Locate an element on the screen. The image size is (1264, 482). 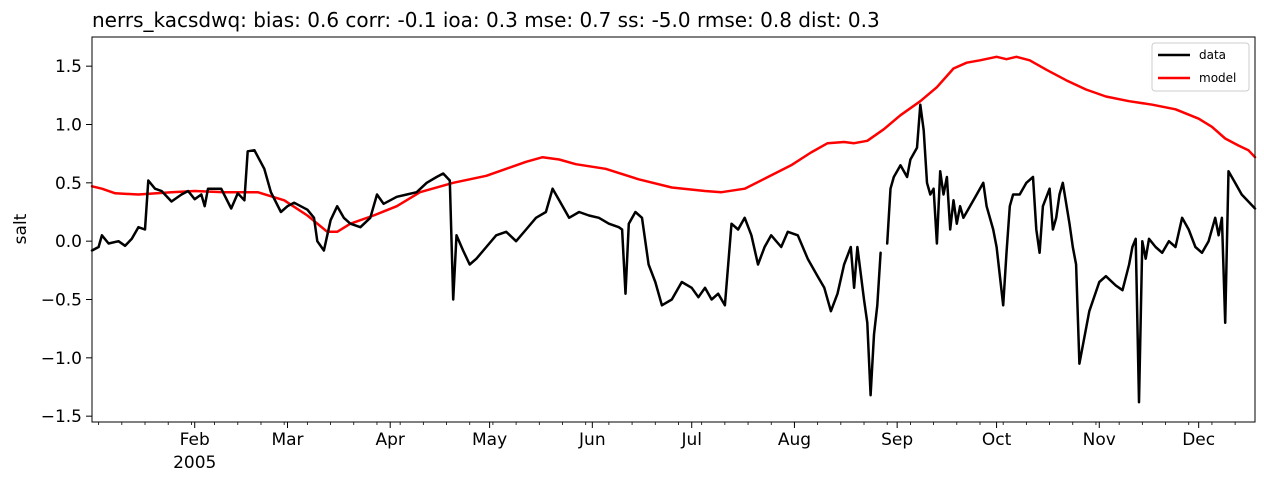
y-tick-label: 0.5 is located at coordinates (68, 184).